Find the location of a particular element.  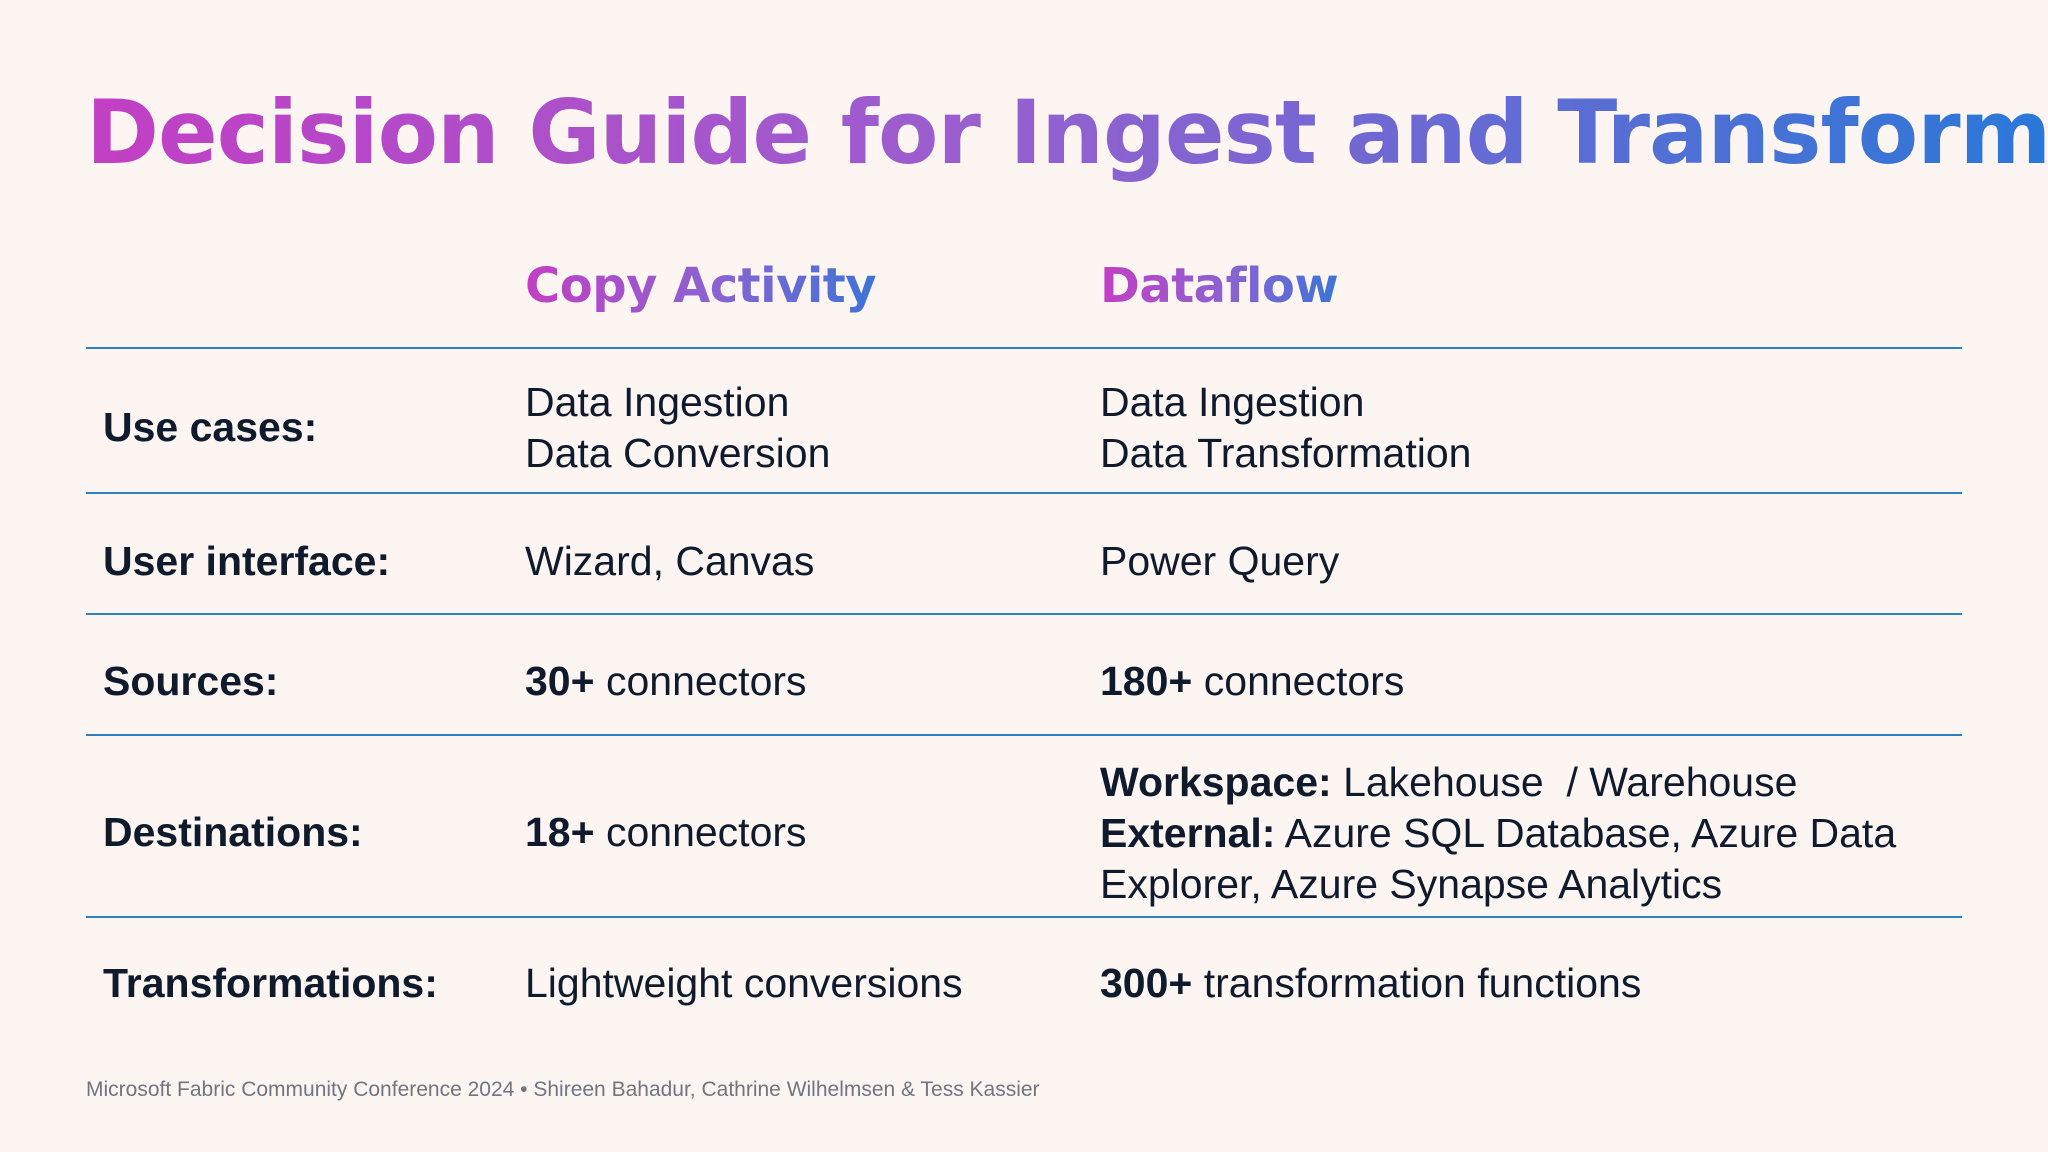

workspace-value: Lakehouse / Warehouse is located at coordinates (1570, 782).